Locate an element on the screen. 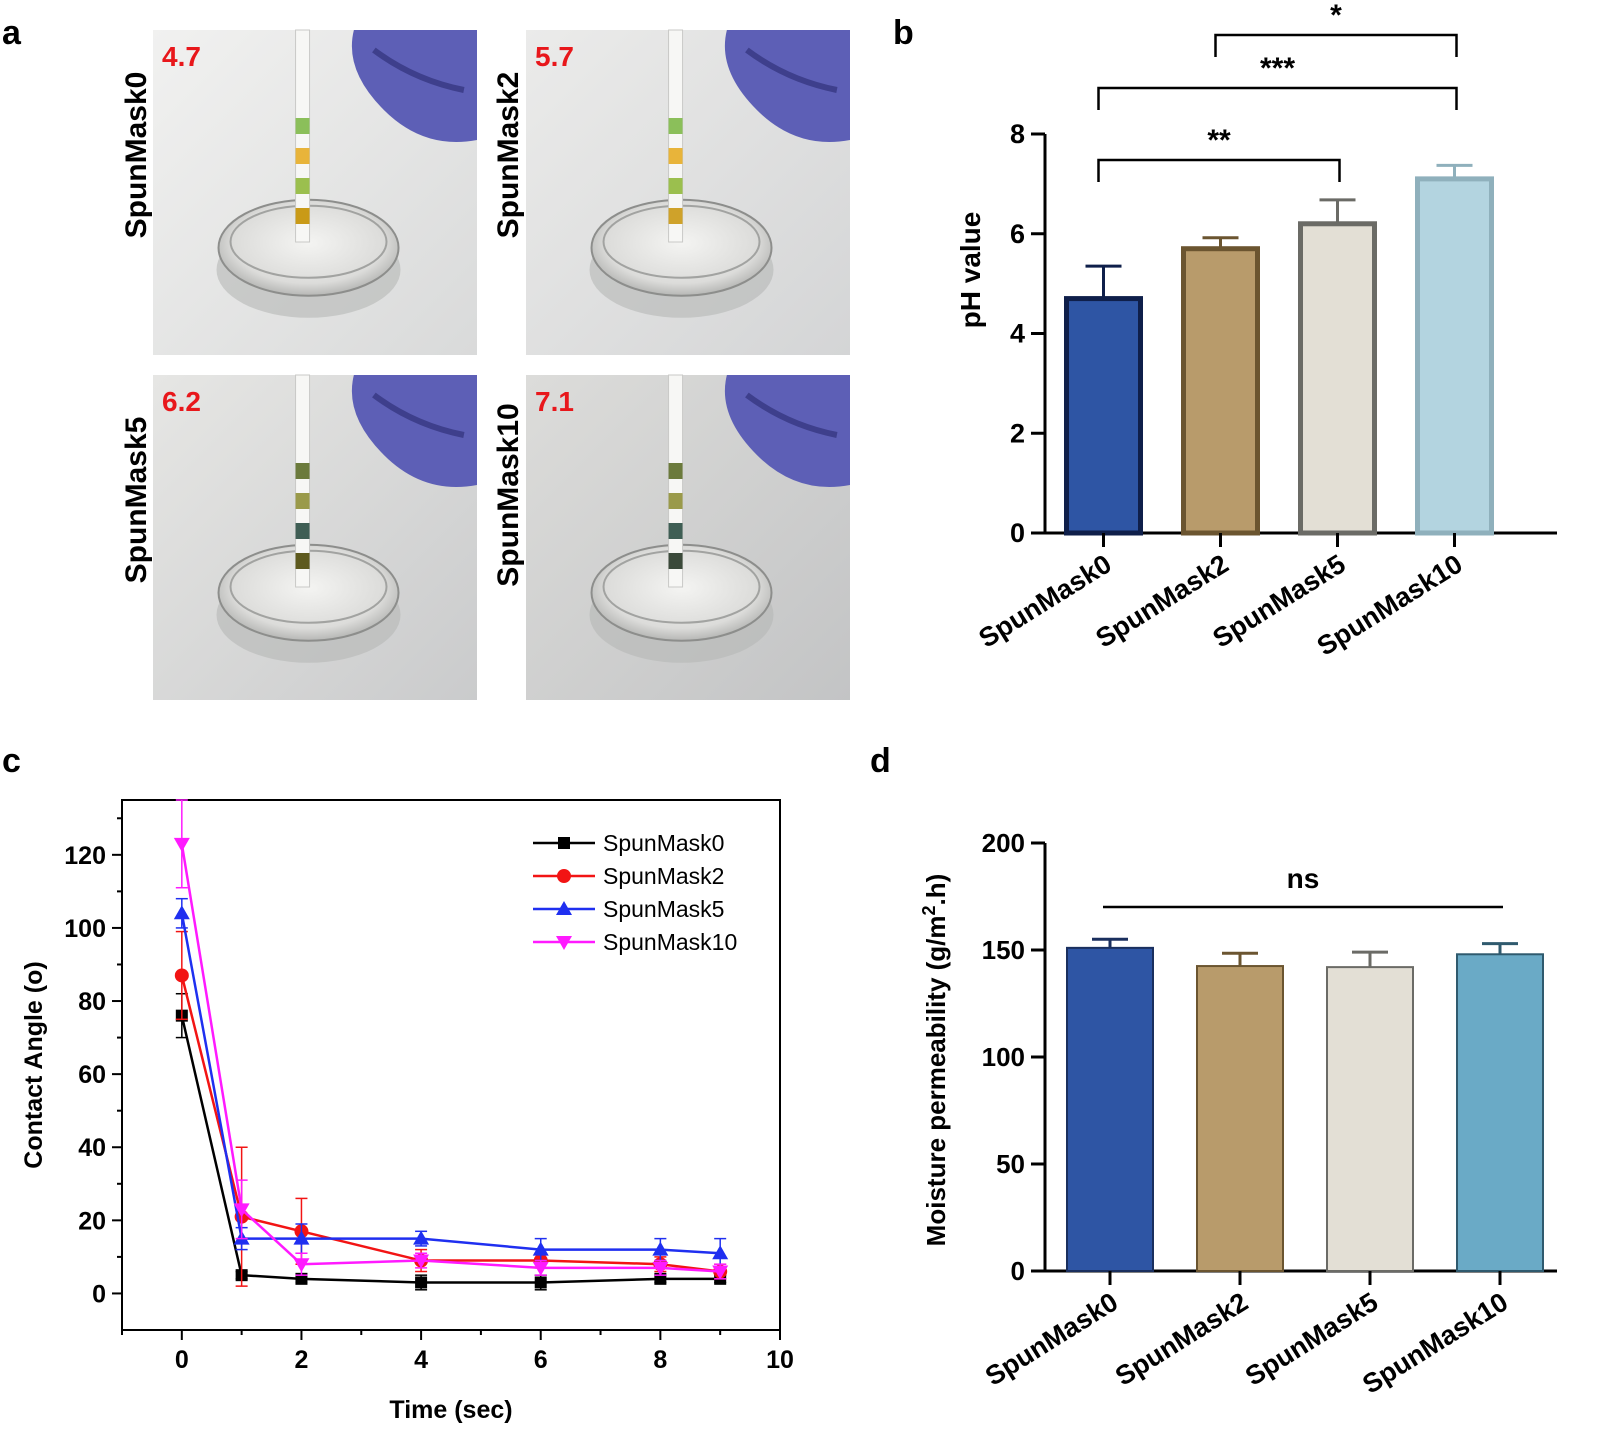 The image size is (1600, 1438). y-axis-label-superscript: 2 is located at coordinates (929, 910).